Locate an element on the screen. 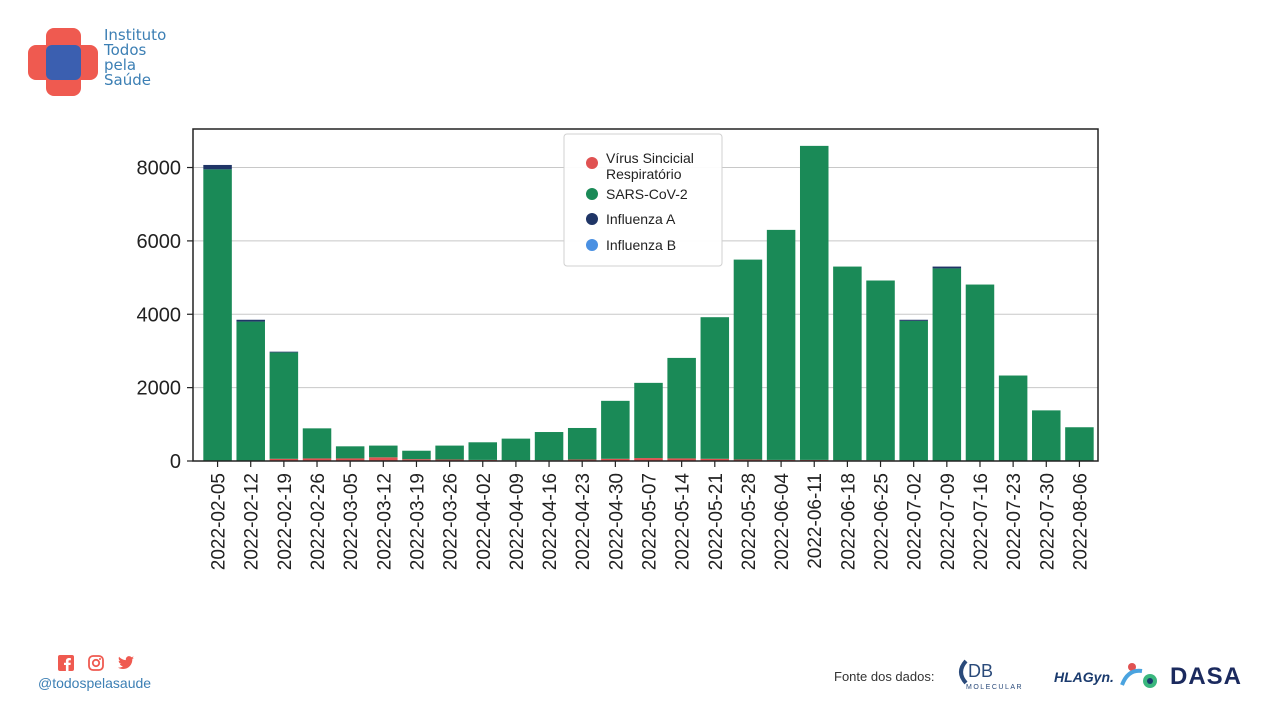 The height and width of the screenshot is (720, 1280). x-tick-label: 2022-07-23 is located at coordinates (1014, 521).